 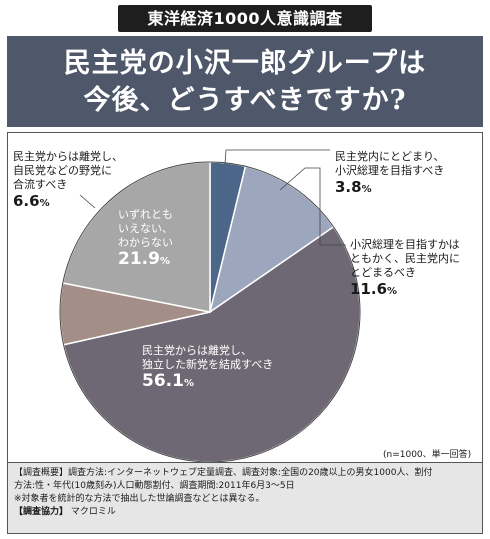 I want to click on value-slice-5: 21.9%, so click(x=144, y=259).